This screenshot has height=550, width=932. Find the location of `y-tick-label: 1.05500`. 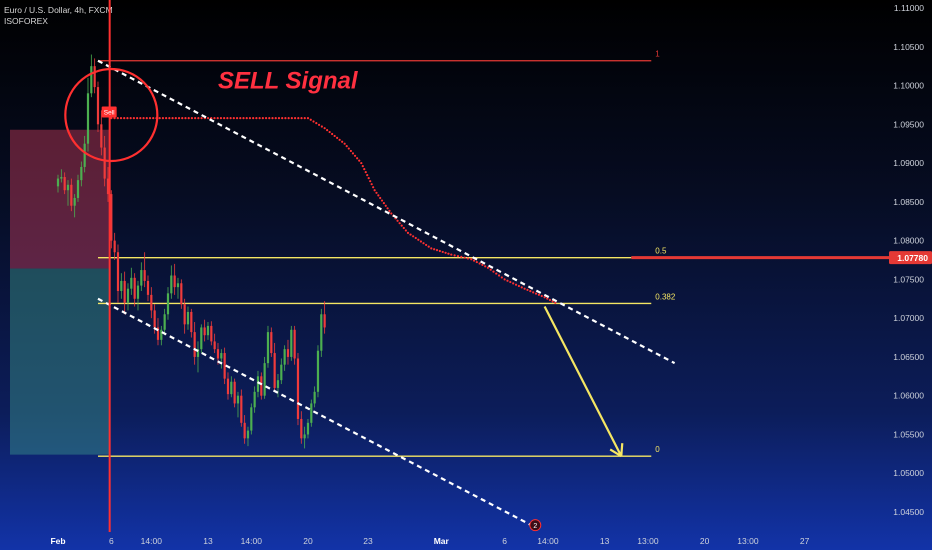

y-tick-label: 1.05500 is located at coordinates (908, 434).